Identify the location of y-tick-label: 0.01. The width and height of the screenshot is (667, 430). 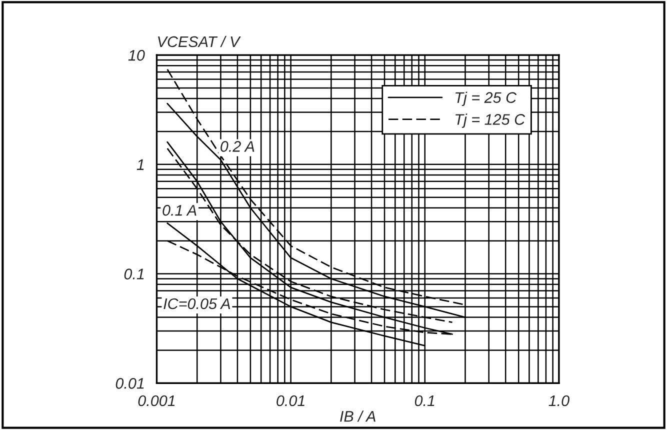
(130, 383).